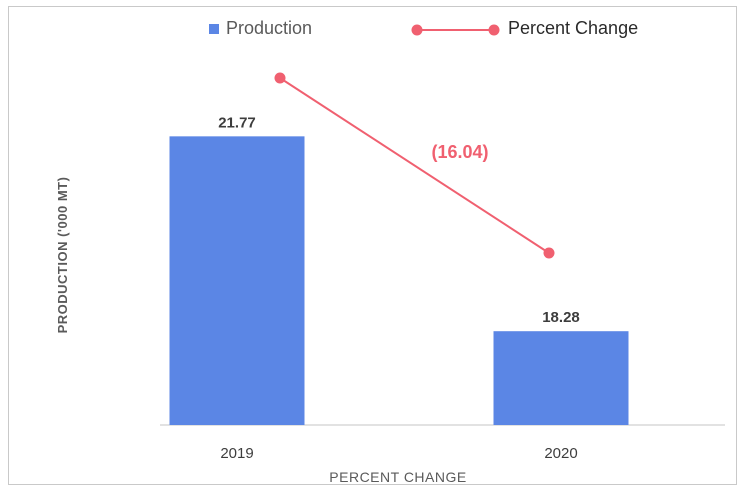 The image size is (745, 487). Describe the element at coordinates (280, 78) in the screenshot. I see `percent-change-point-2019` at that location.